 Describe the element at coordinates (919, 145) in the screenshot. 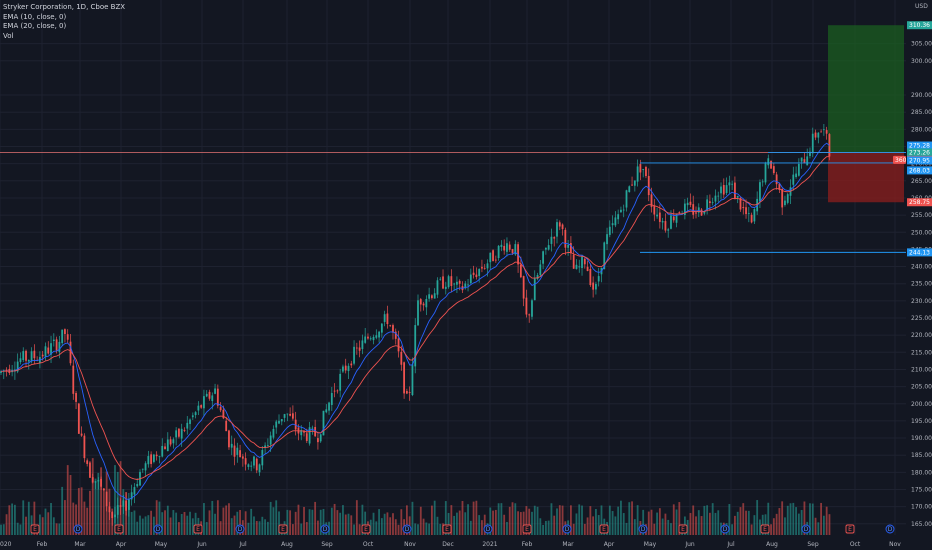

I see `price-tag: 275.28` at that location.